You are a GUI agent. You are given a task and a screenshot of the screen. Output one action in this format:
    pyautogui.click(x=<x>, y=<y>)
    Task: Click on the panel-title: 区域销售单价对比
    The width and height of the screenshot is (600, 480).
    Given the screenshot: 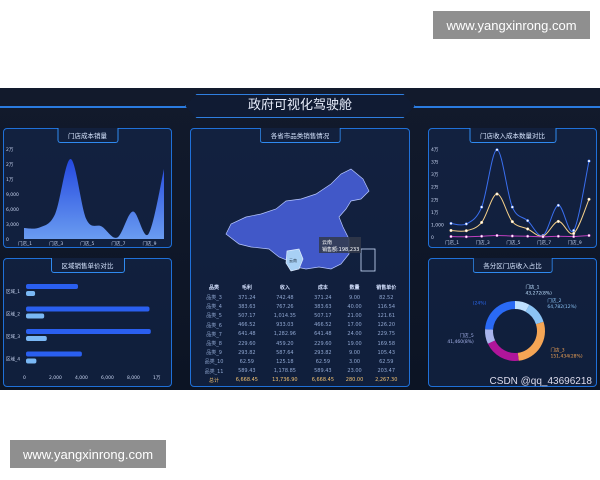 What is the action you would take?
    pyautogui.click(x=87, y=265)
    